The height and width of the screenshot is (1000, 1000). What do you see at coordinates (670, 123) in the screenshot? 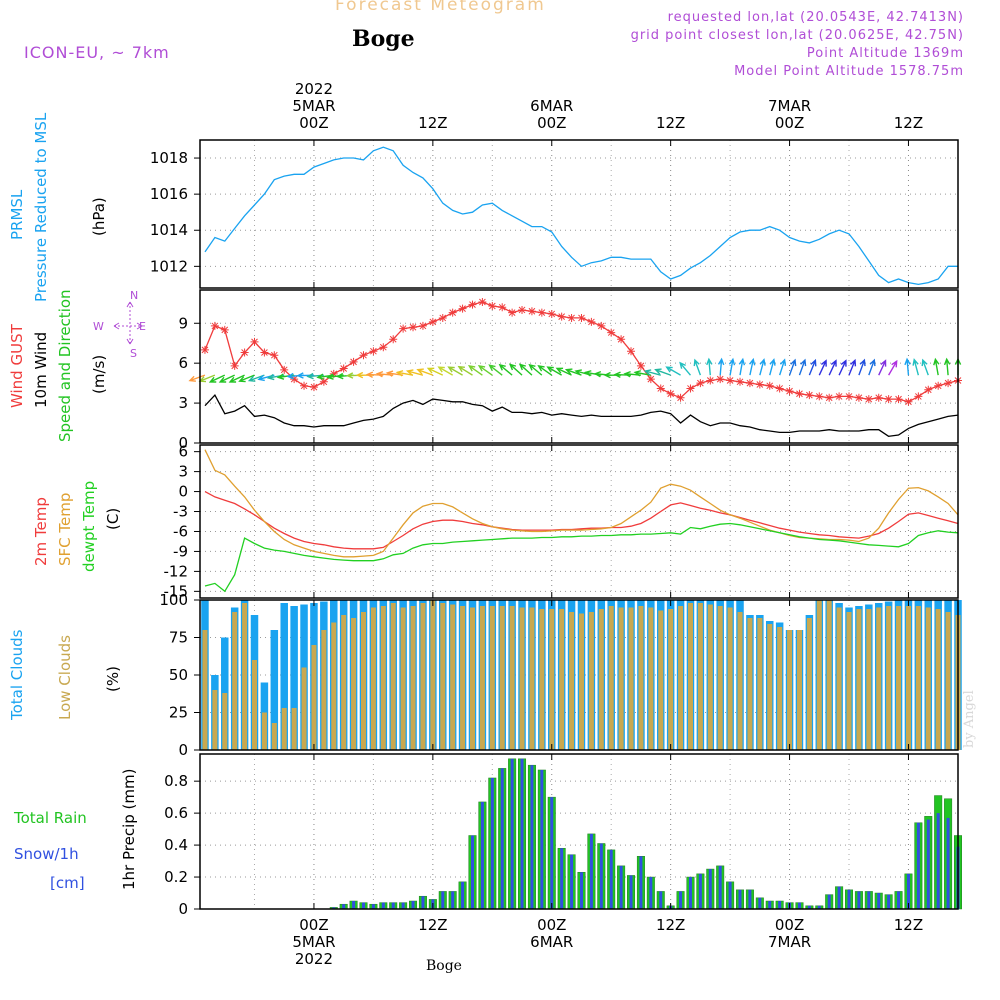
I see `top-axis-label: 12Z` at bounding box center [670, 123].